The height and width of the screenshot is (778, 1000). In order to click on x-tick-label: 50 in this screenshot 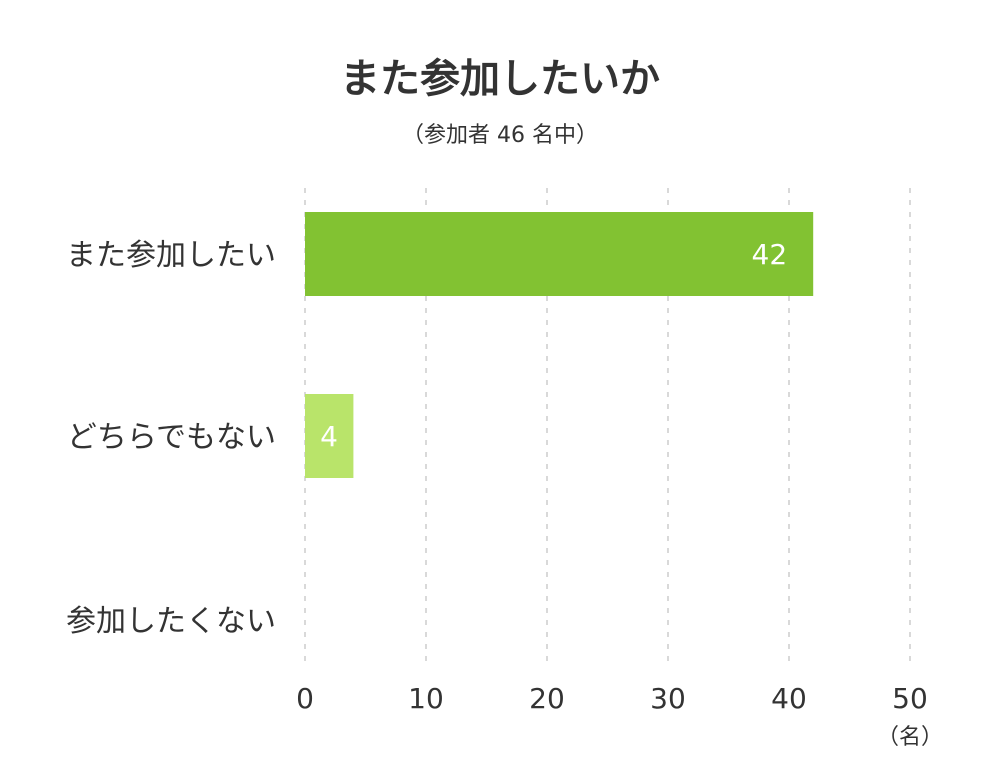, I will do `click(910, 698)`.